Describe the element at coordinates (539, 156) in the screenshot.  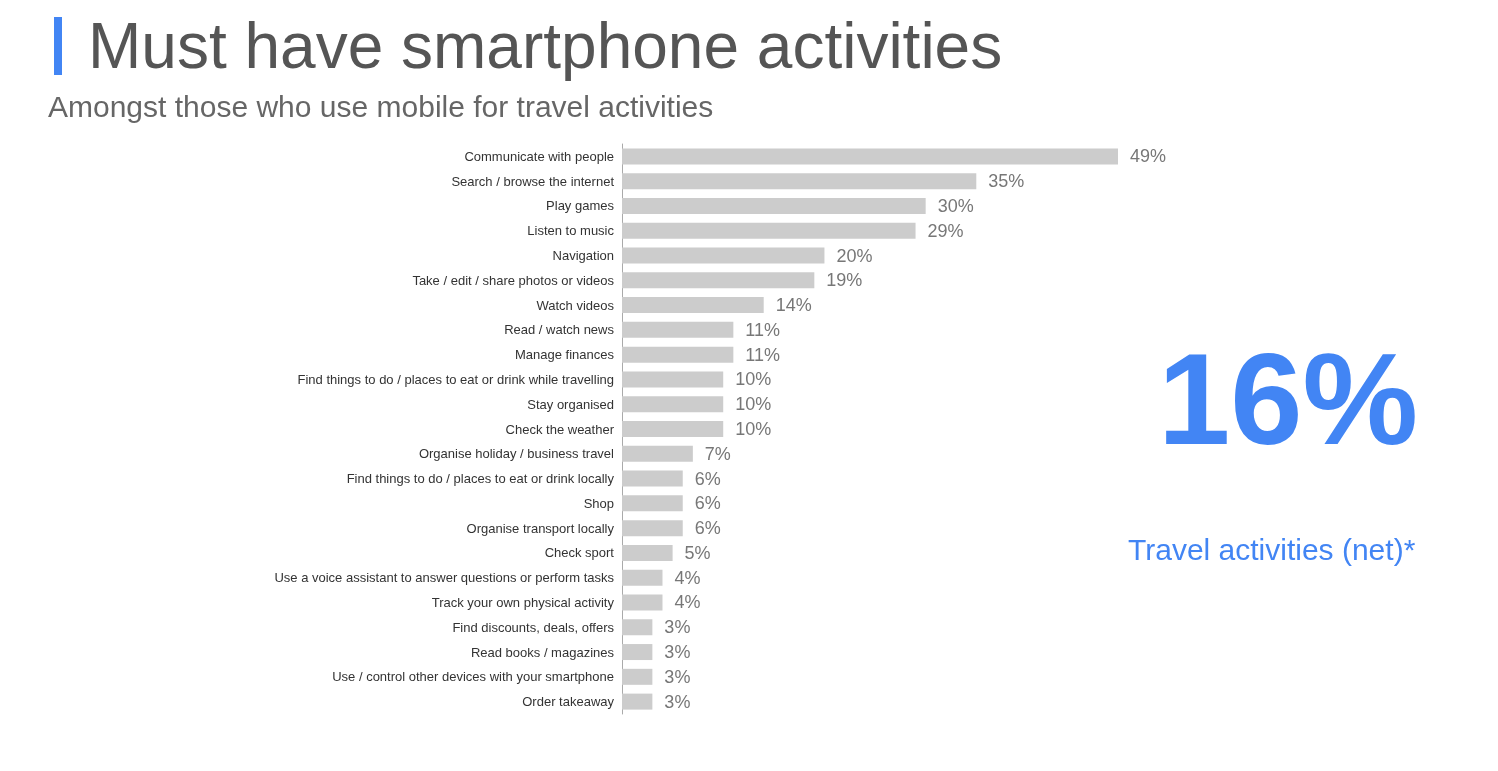
I see `y-tick-label: Communicate with people` at that location.